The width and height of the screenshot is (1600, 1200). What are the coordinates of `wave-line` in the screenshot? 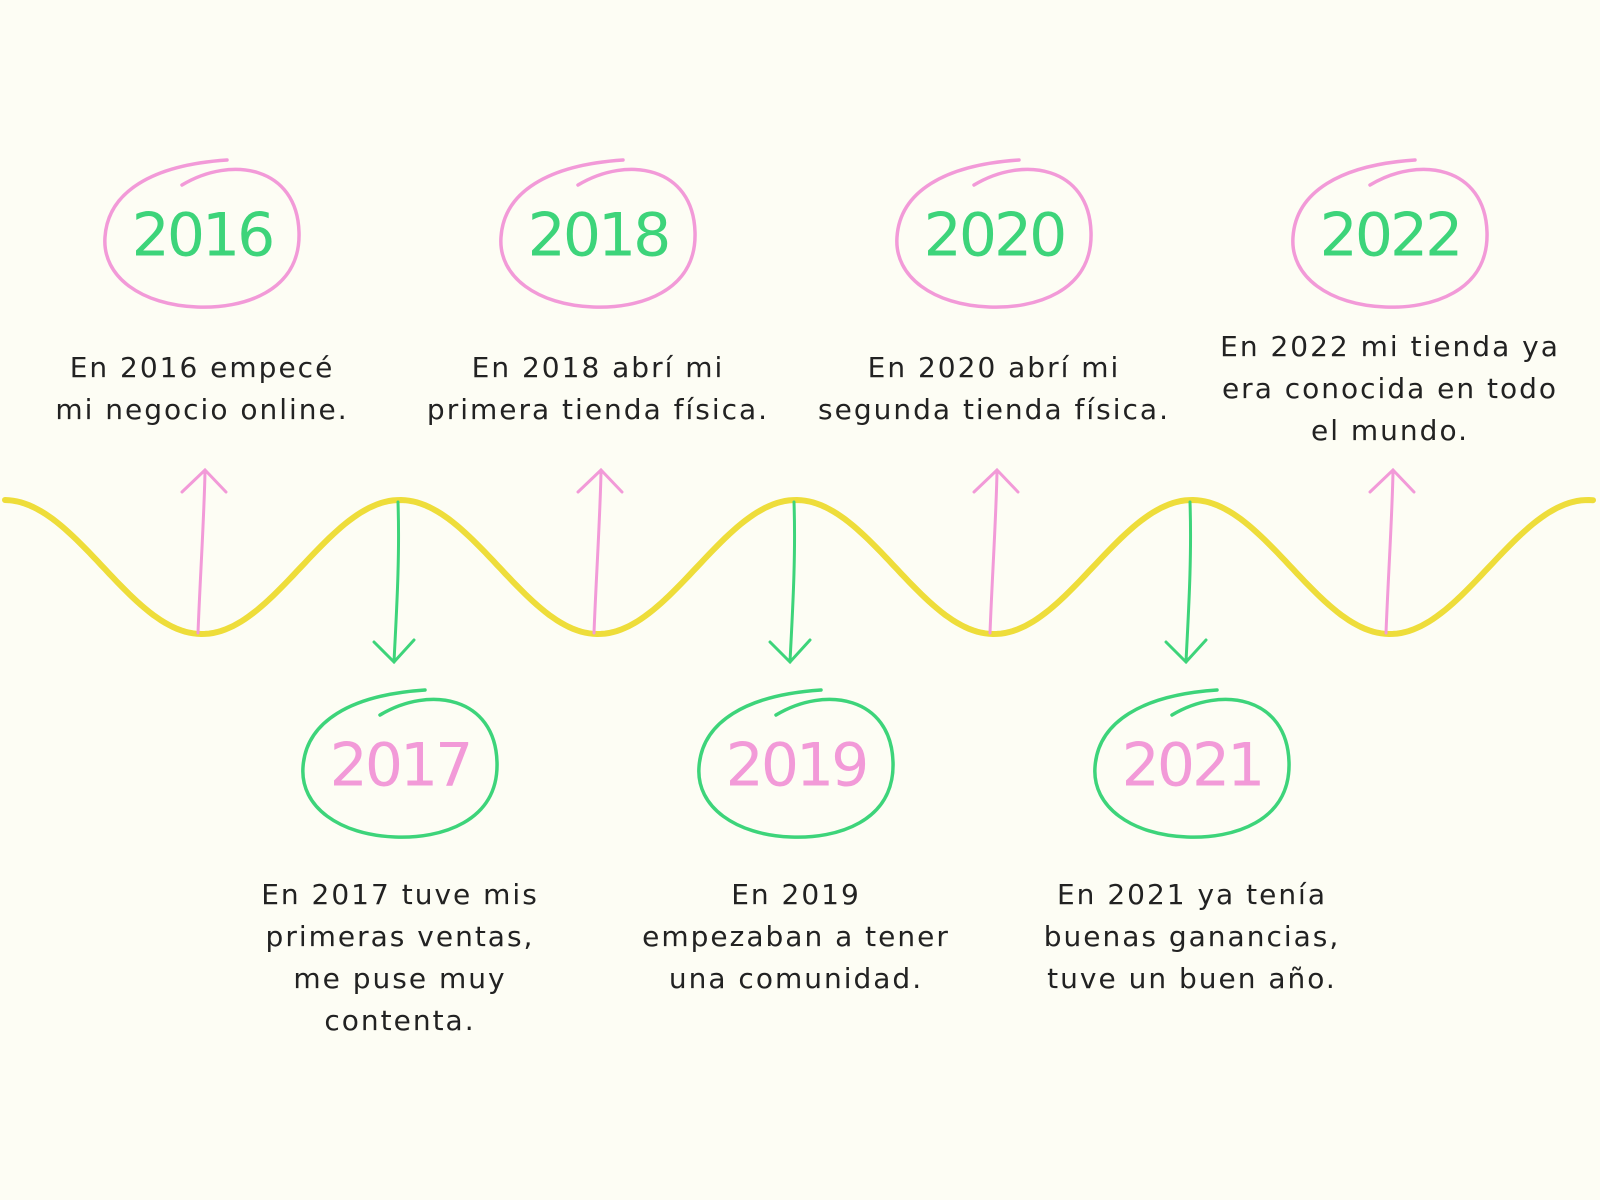 It's located at (799, 567).